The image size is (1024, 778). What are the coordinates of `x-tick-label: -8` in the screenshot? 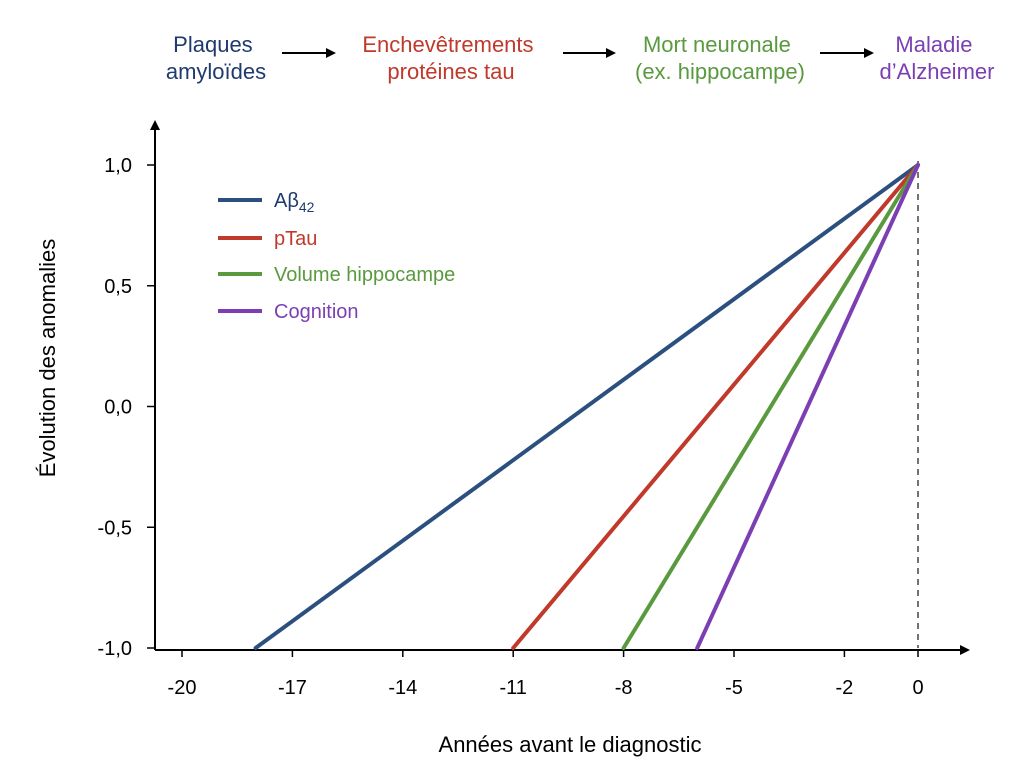 It's located at (624, 688).